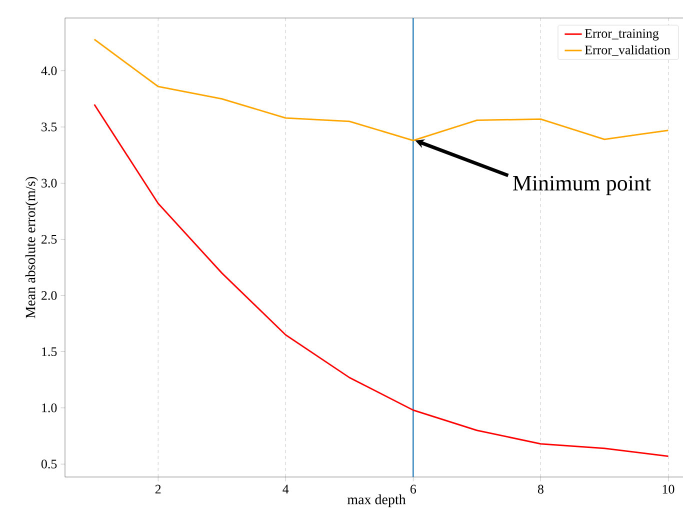 The width and height of the screenshot is (683, 520). Describe the element at coordinates (49, 295) in the screenshot. I see `y-tick-label: 2.0` at that location.